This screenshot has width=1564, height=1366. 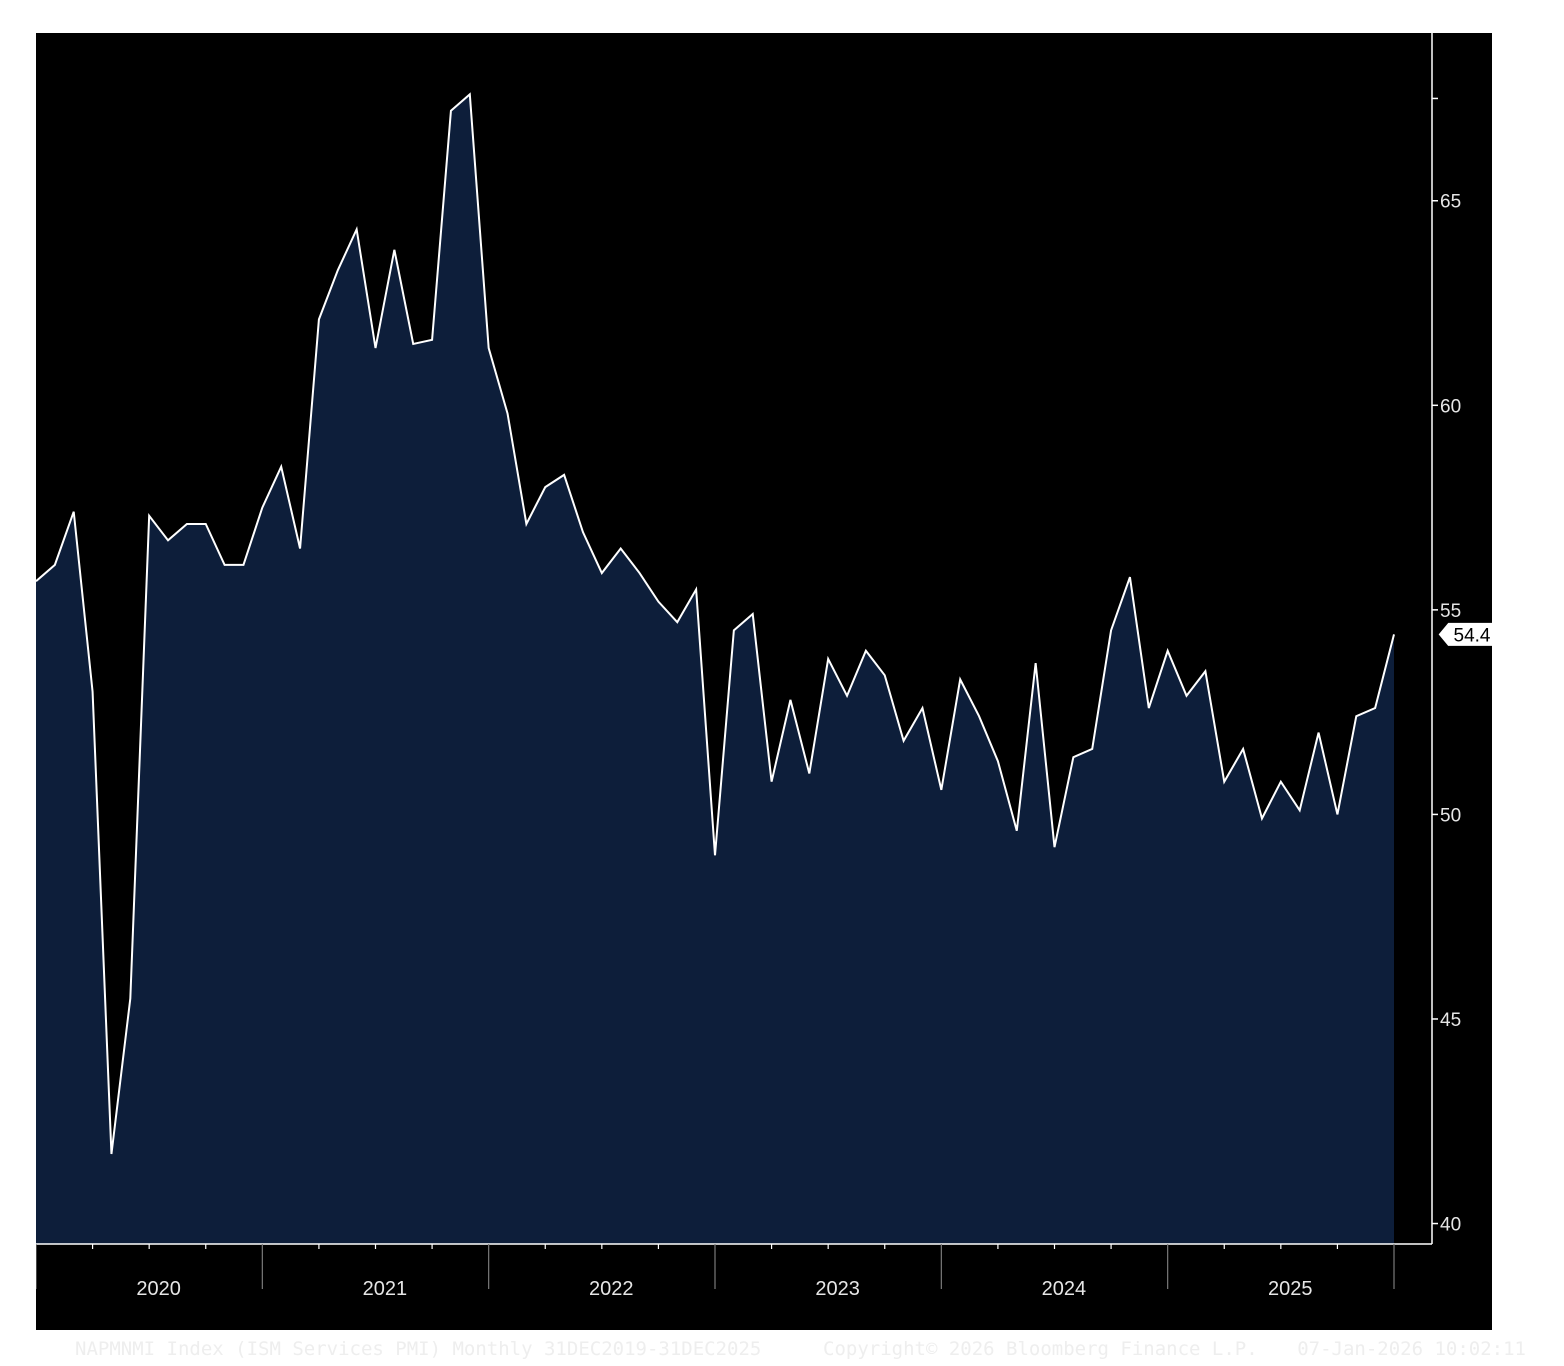 What do you see at coordinates (1411, 1349) in the screenshot?
I see `footer-timestamp: 07-Jan-2026 10:02:11` at bounding box center [1411, 1349].